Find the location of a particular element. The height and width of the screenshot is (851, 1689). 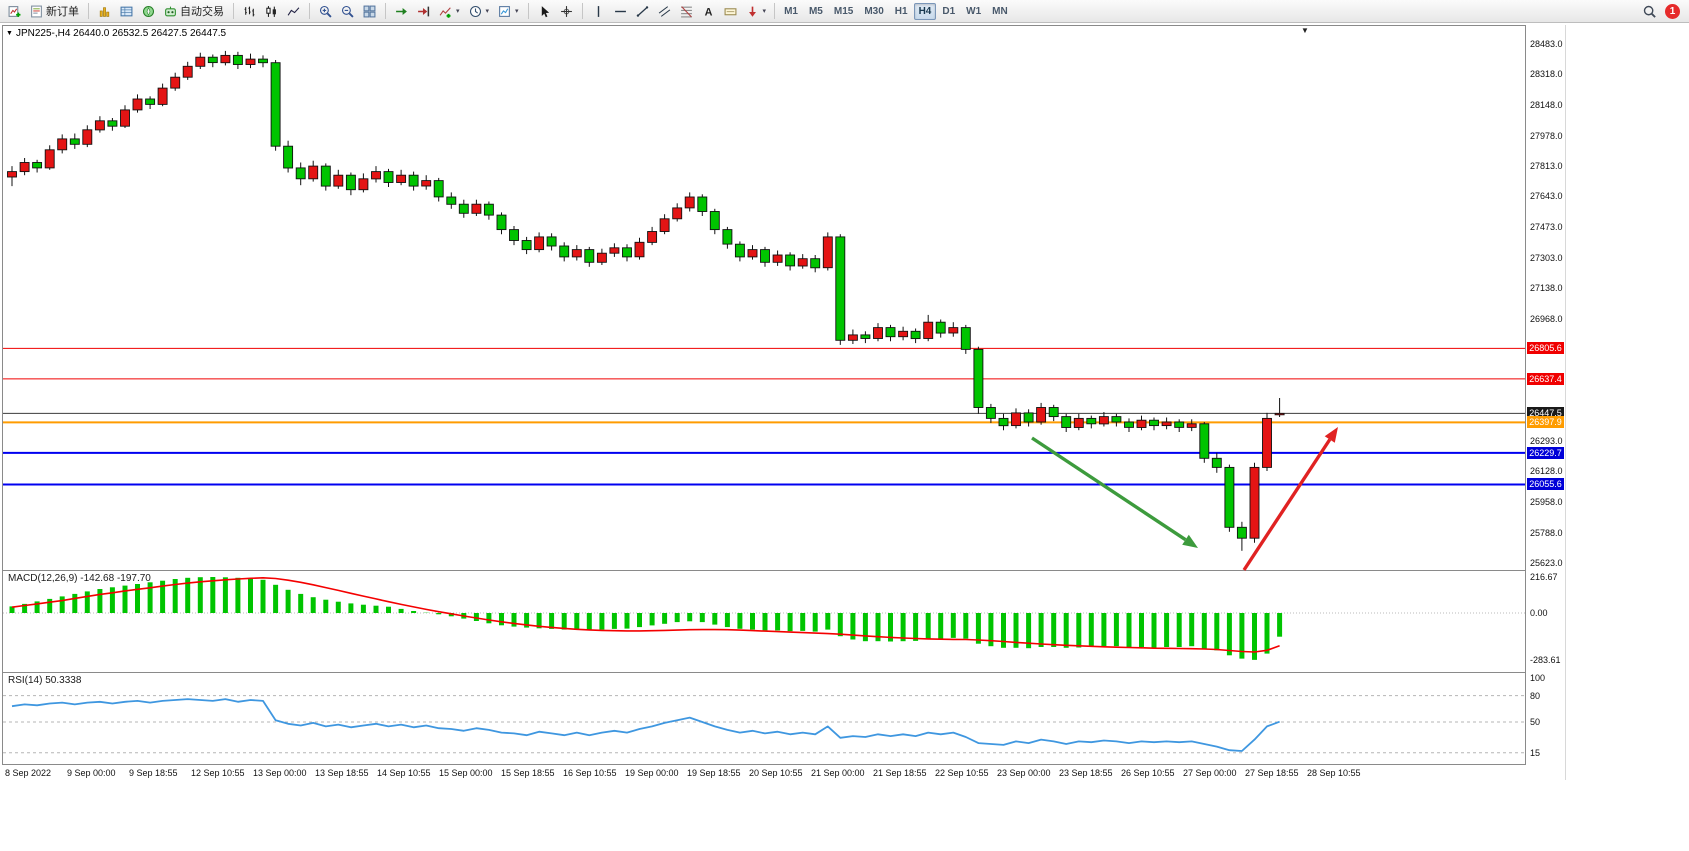

time-scale-label: 21 Sep 18:55 is located at coordinates (900, 773).